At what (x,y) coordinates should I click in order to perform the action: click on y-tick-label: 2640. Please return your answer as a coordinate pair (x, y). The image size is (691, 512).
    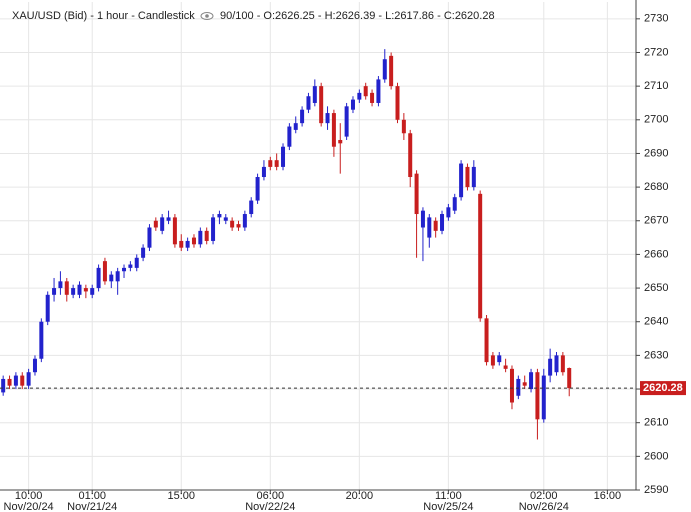
    Looking at the image, I should click on (656, 322).